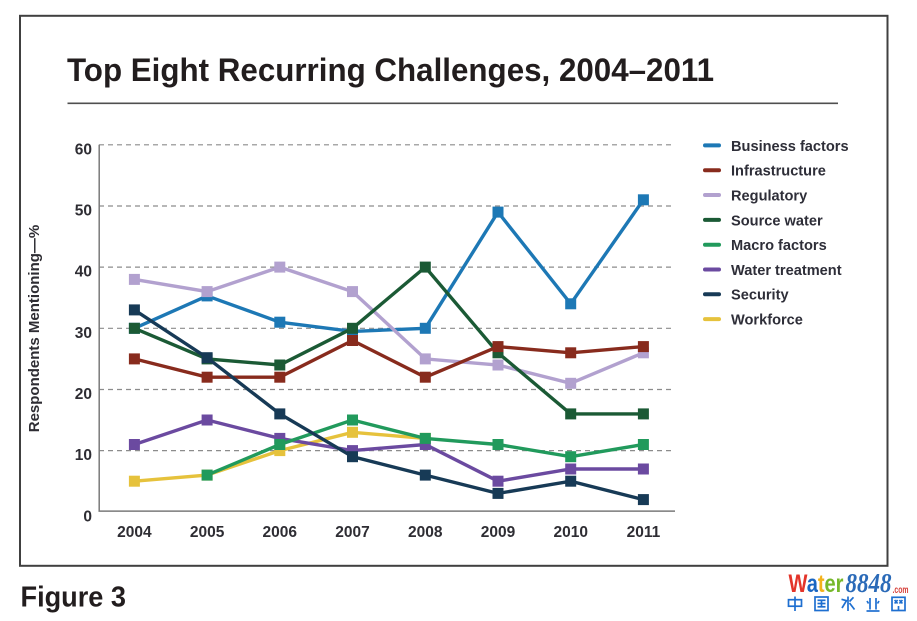  I want to click on svg-text: Respondents Mentioning—%, so click(34, 329).